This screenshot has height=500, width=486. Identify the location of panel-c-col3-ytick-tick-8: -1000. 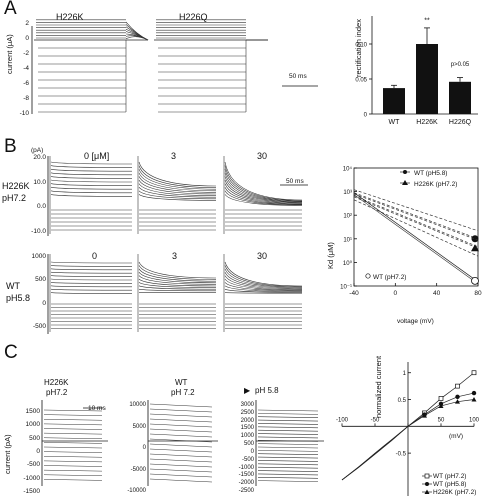
(246, 467).